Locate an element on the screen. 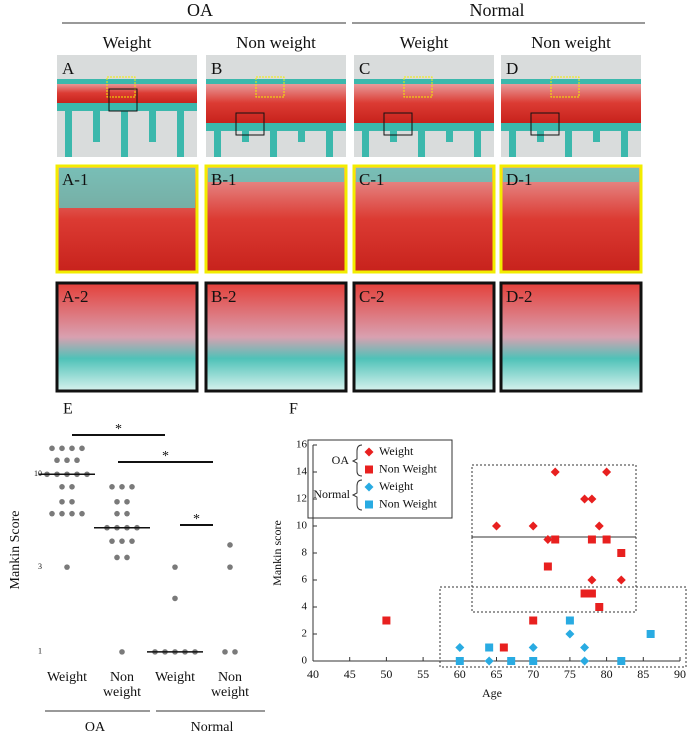 The height and width of the screenshot is (739, 693). y-tick-label: 2 is located at coordinates (305, 634).